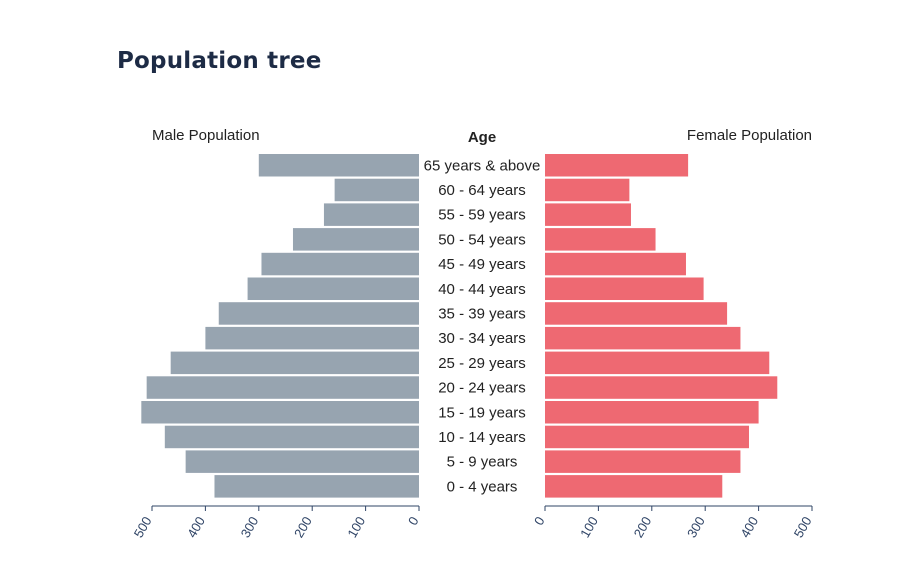 The image size is (922, 585). What do you see at coordinates (250, 527) in the screenshot?
I see `male-axis-tick-label: 300` at bounding box center [250, 527].